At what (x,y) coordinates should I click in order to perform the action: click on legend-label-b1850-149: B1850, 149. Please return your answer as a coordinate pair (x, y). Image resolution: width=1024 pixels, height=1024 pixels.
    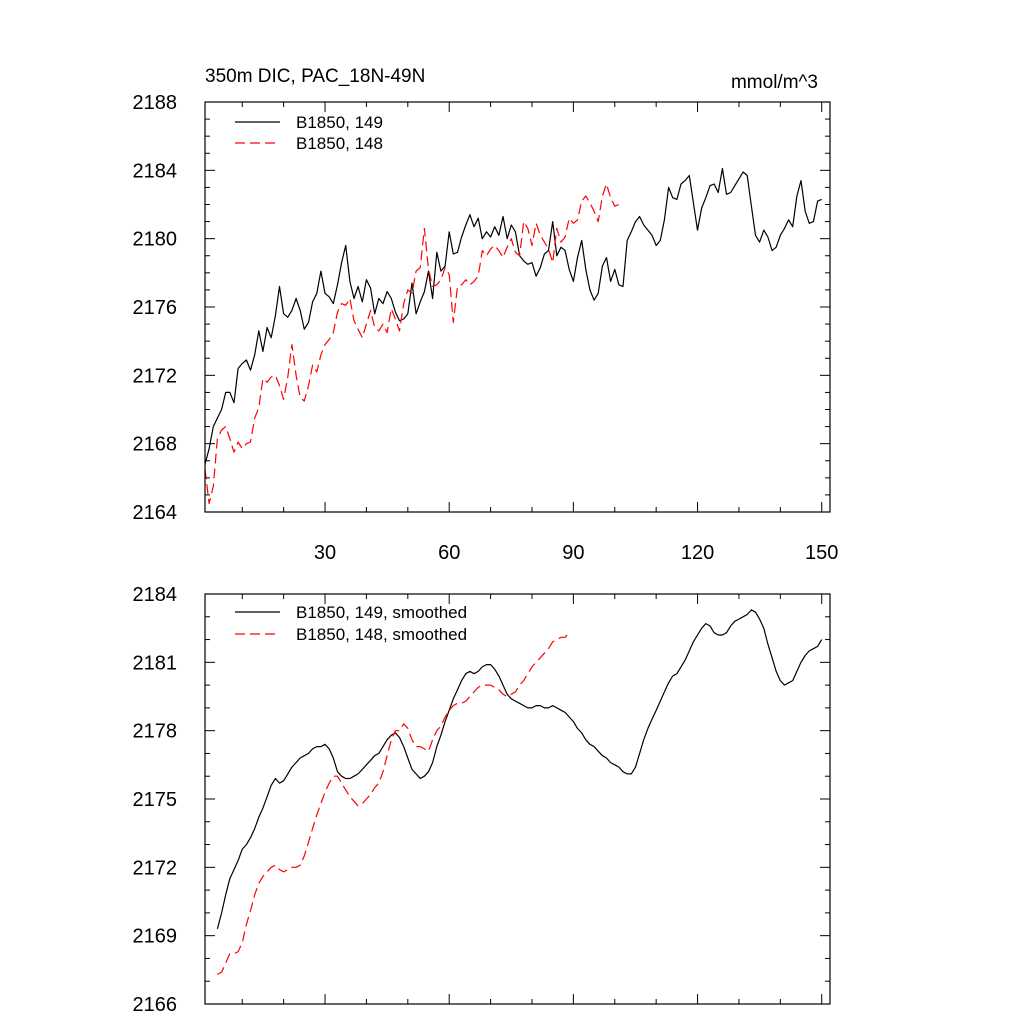
    Looking at the image, I should click on (339, 122).